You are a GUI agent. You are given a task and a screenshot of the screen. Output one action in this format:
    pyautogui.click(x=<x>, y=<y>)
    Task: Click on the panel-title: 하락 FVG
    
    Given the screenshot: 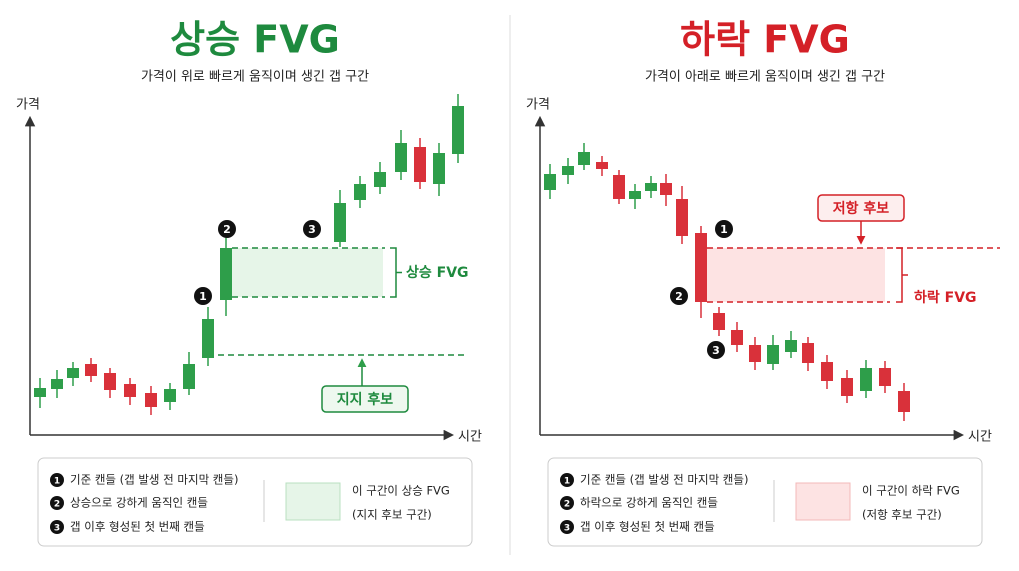 What is the action you would take?
    pyautogui.click(x=765, y=40)
    